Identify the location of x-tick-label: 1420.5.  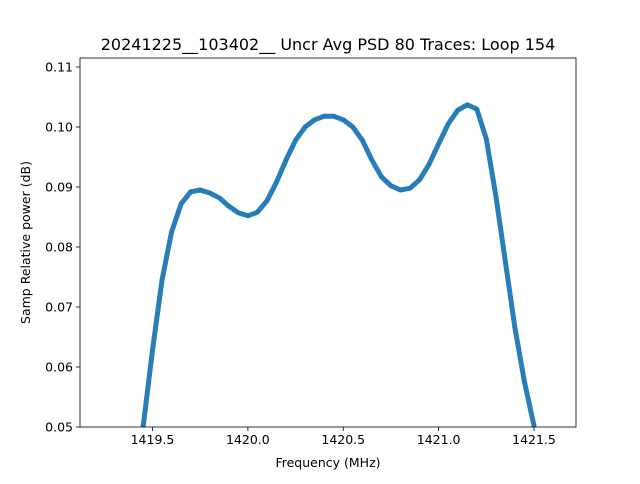
(343, 439).